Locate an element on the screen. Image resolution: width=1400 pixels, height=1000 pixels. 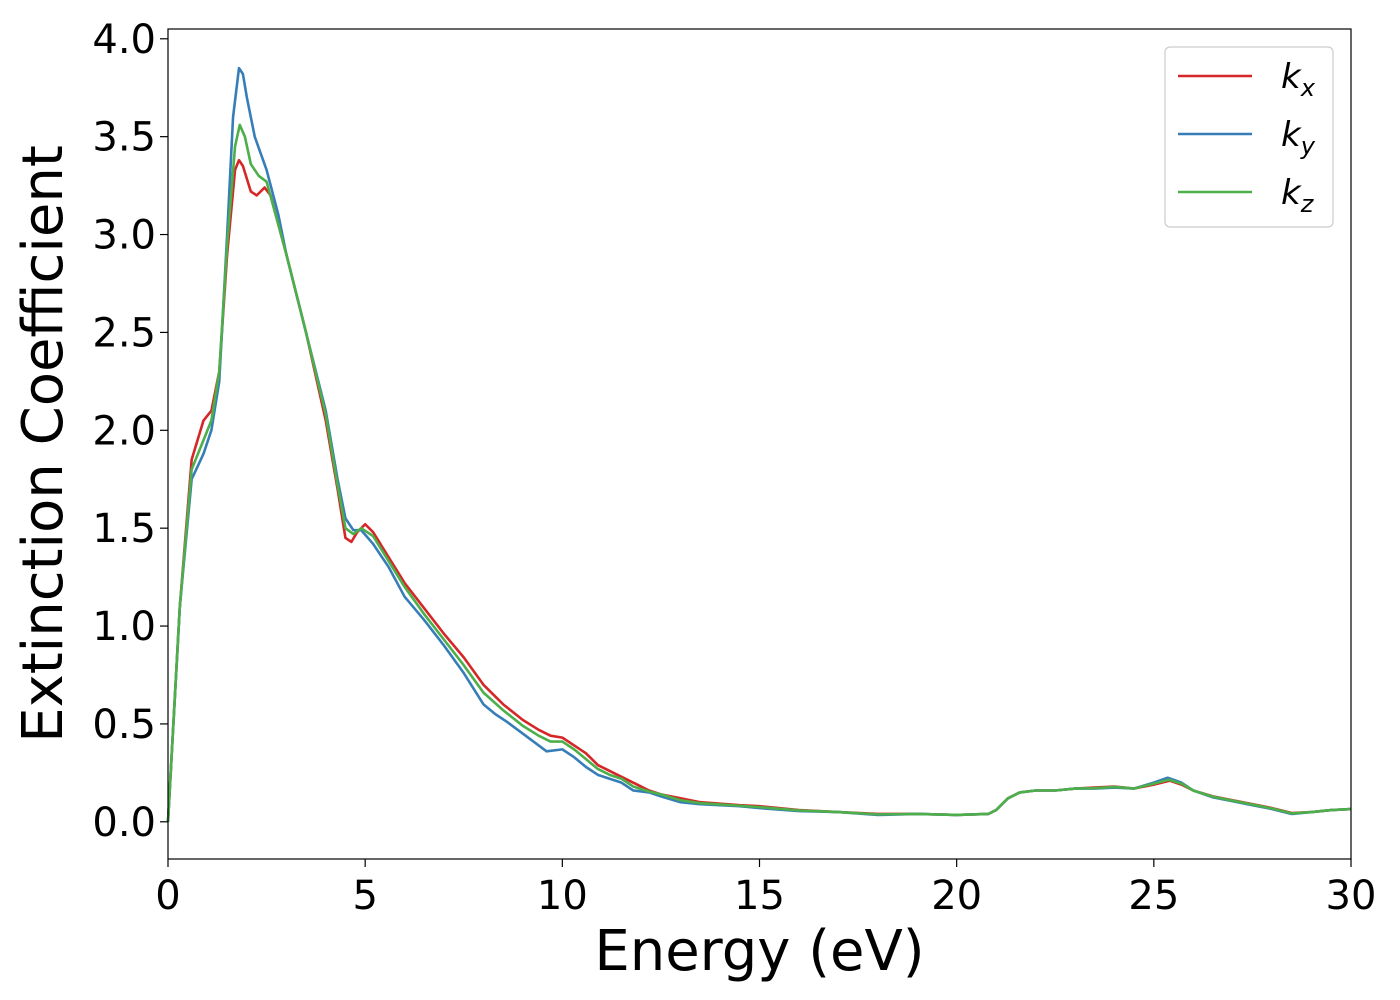
x-tick-label: 20 is located at coordinates (956, 896).